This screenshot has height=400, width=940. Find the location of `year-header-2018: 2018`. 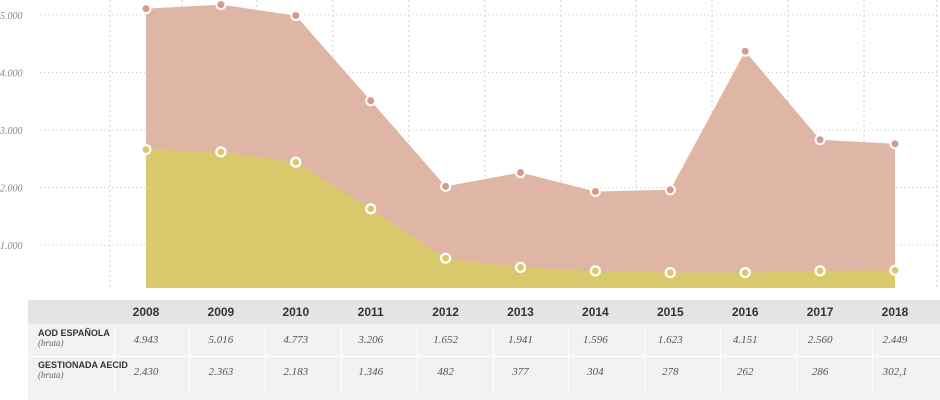

year-header-2018: 2018 is located at coordinates (895, 312).